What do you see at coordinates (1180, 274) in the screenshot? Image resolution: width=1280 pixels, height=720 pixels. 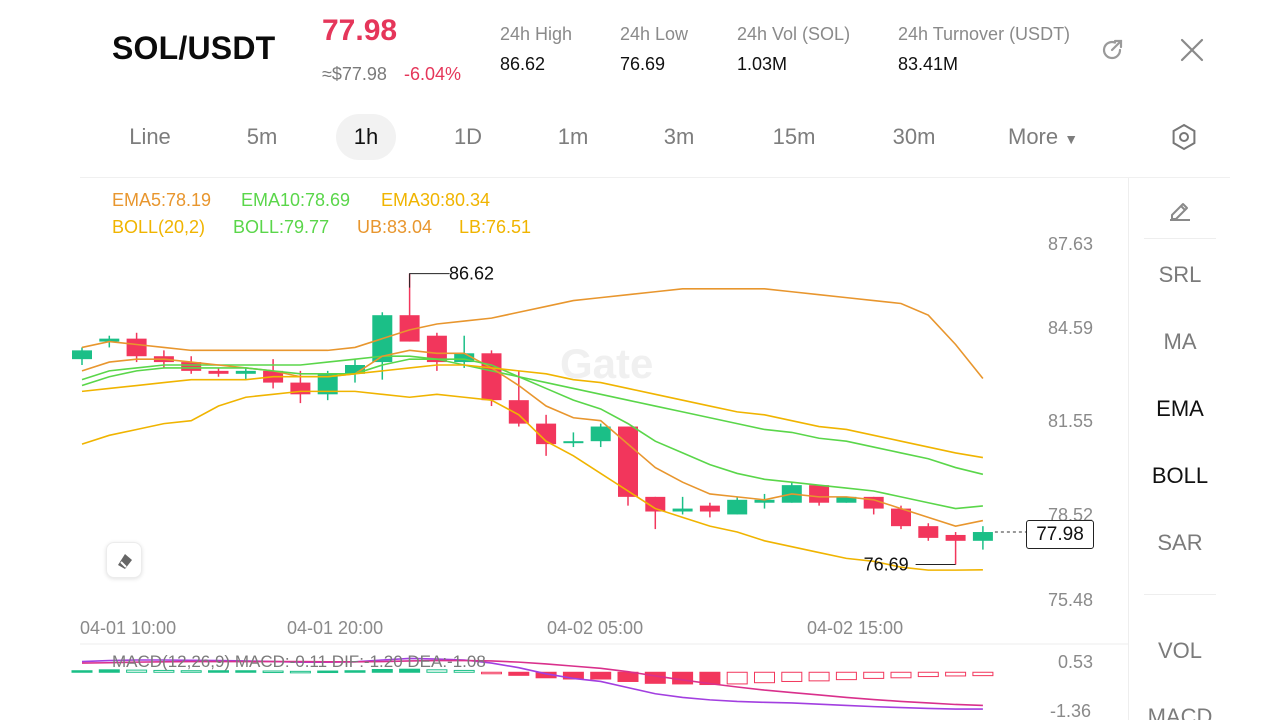 I see `indicator-srl: SRL` at bounding box center [1180, 274].